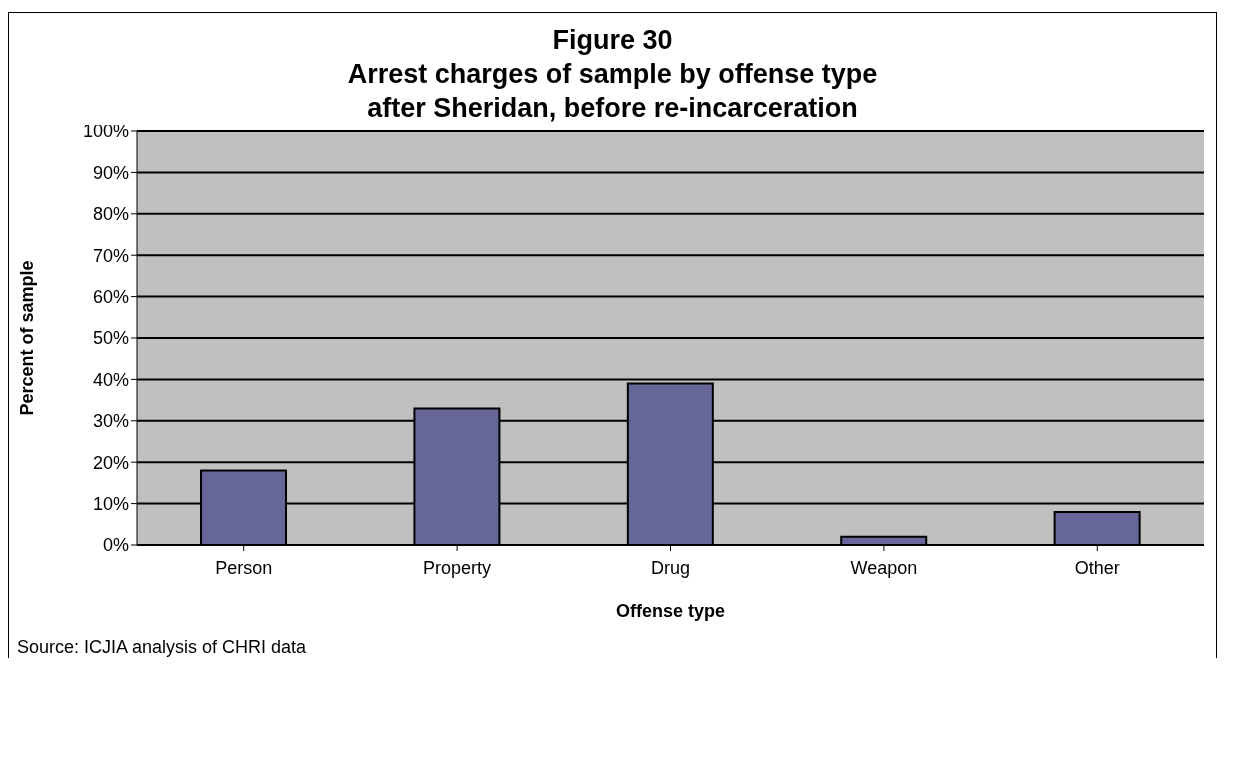  Describe the element at coordinates (670, 567) in the screenshot. I see `x-tick-label: Drug` at that location.